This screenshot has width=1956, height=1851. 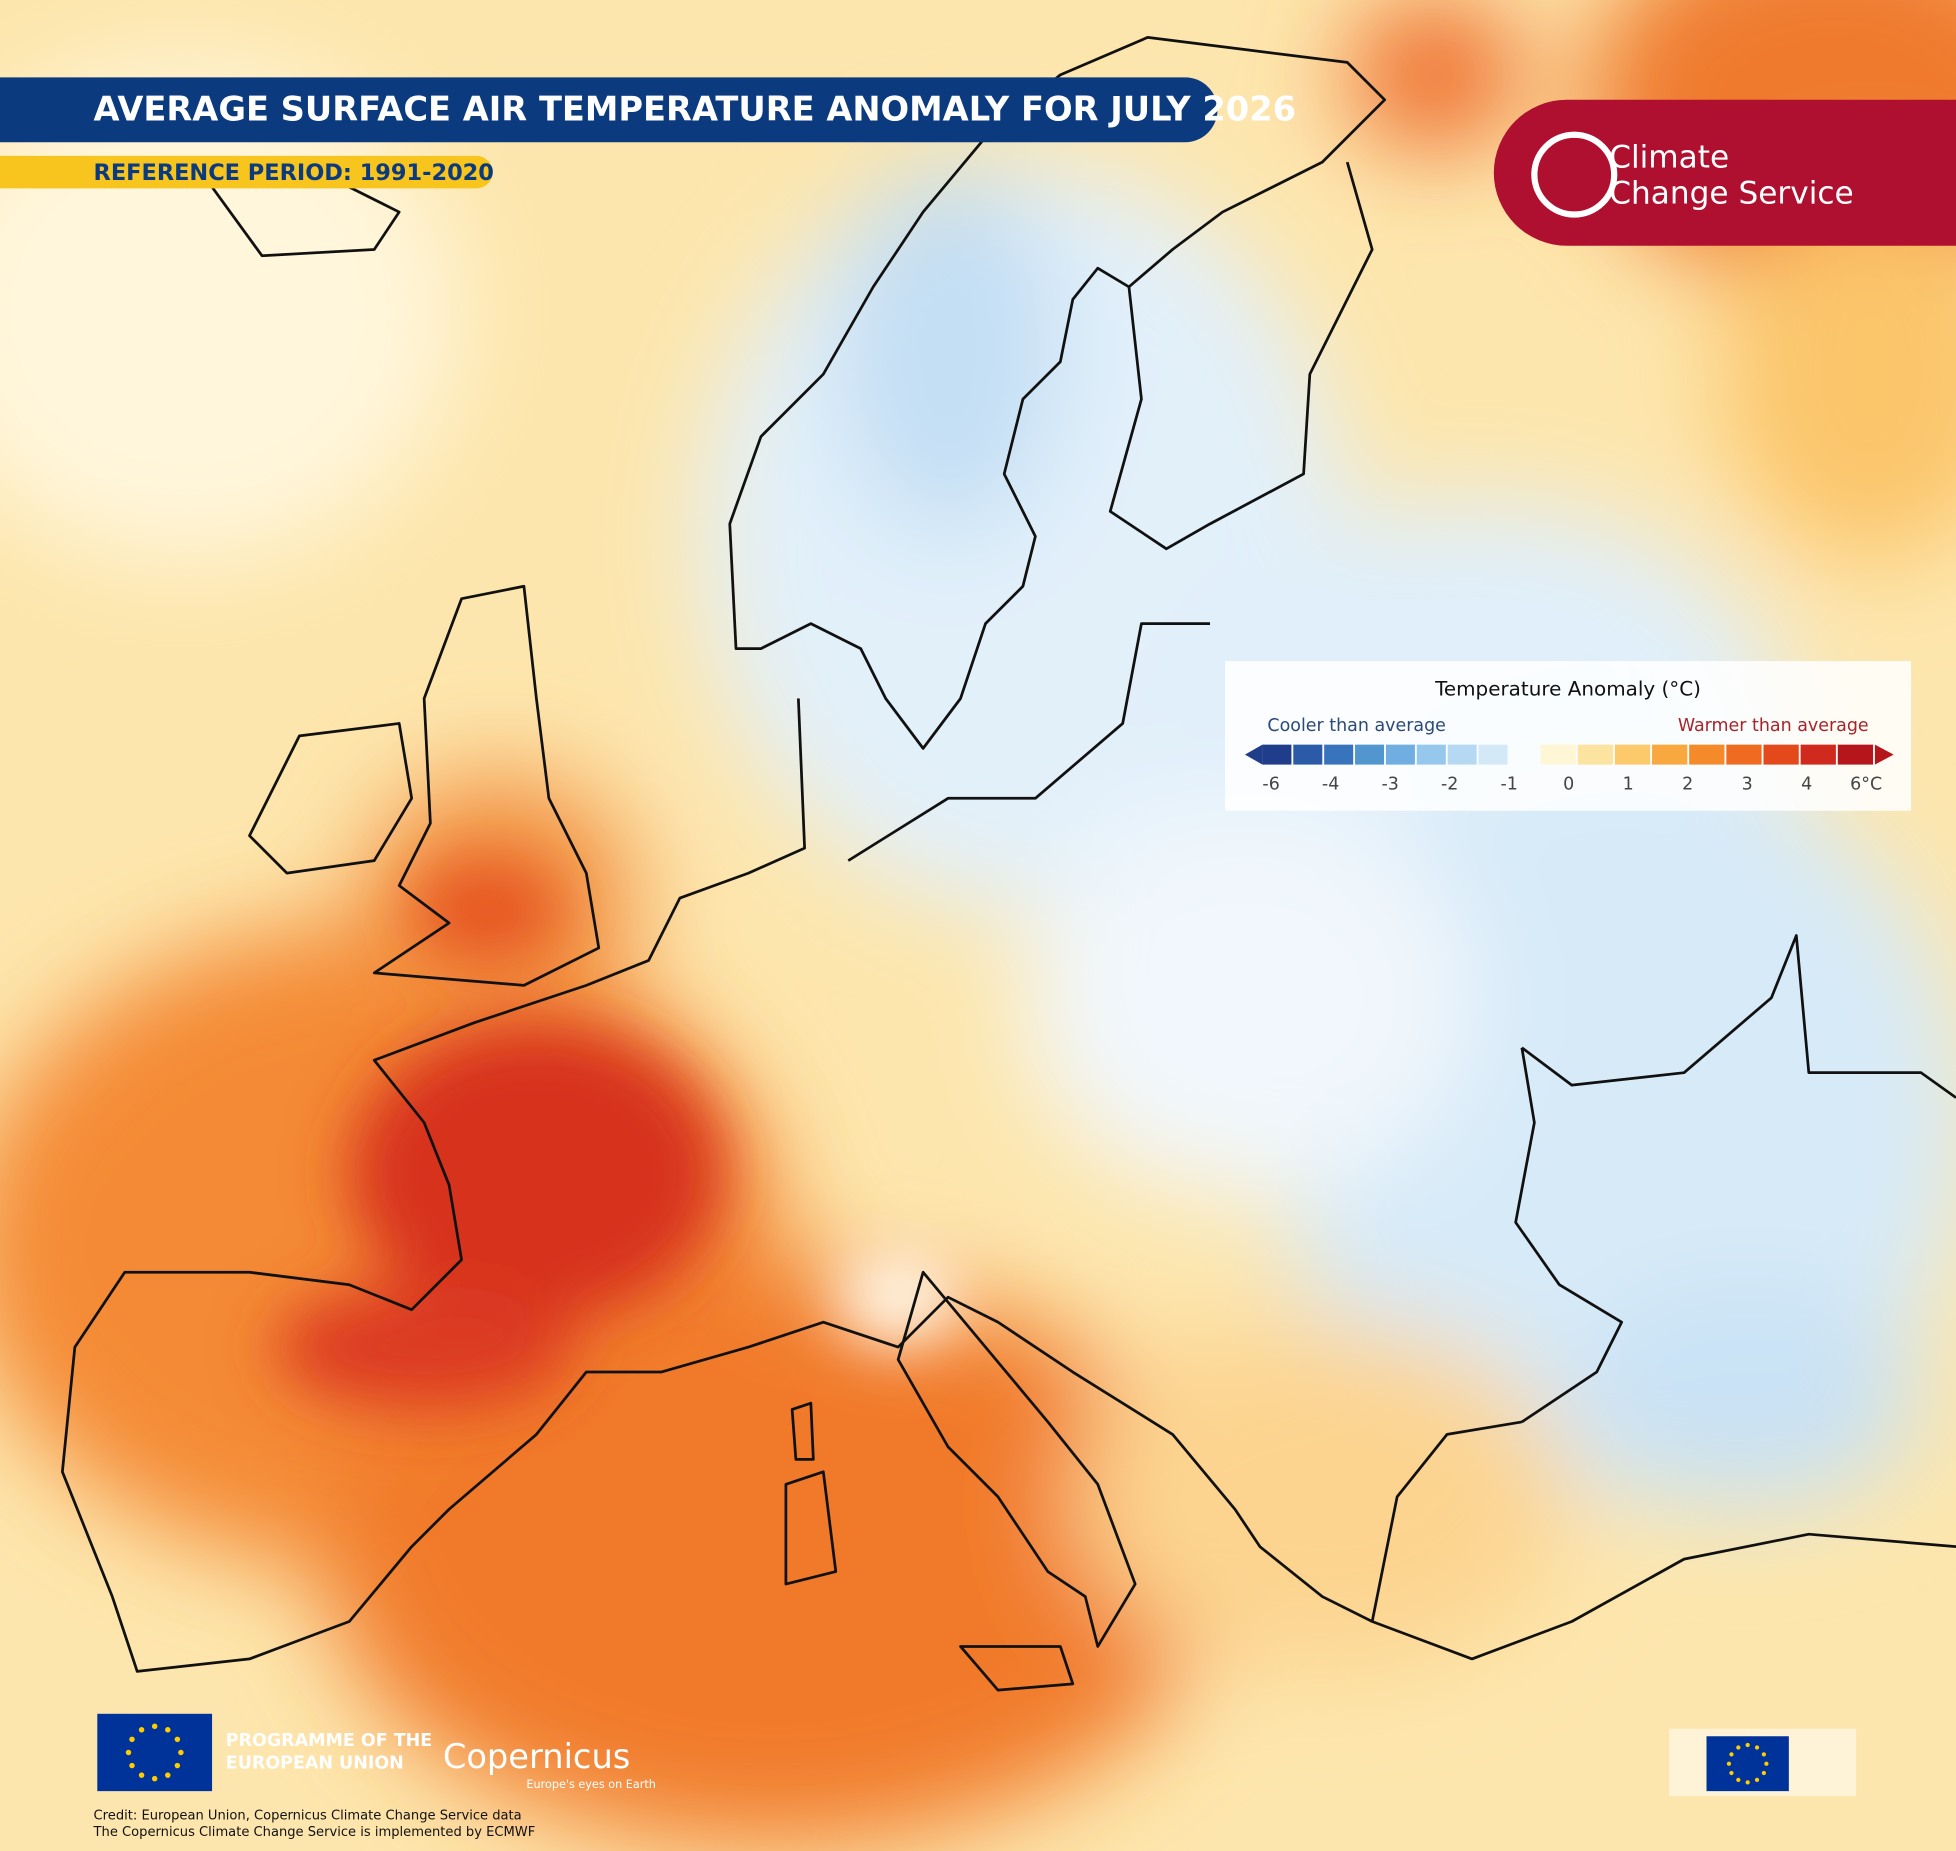 I want to click on legend-tick-label: 4, so click(x=1806, y=785).